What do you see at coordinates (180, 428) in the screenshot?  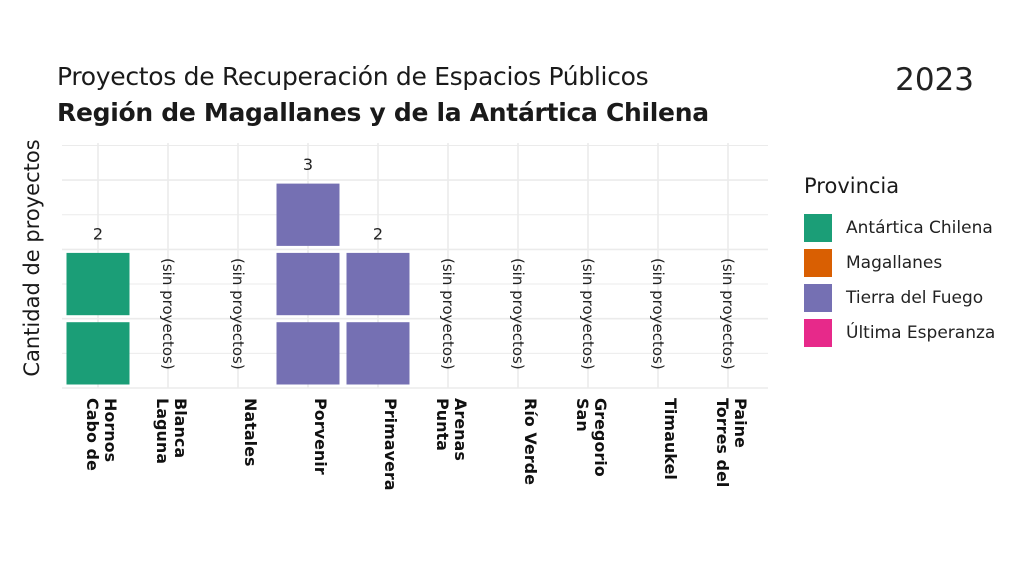 I see `x-tick-label: Blanca` at bounding box center [180, 428].